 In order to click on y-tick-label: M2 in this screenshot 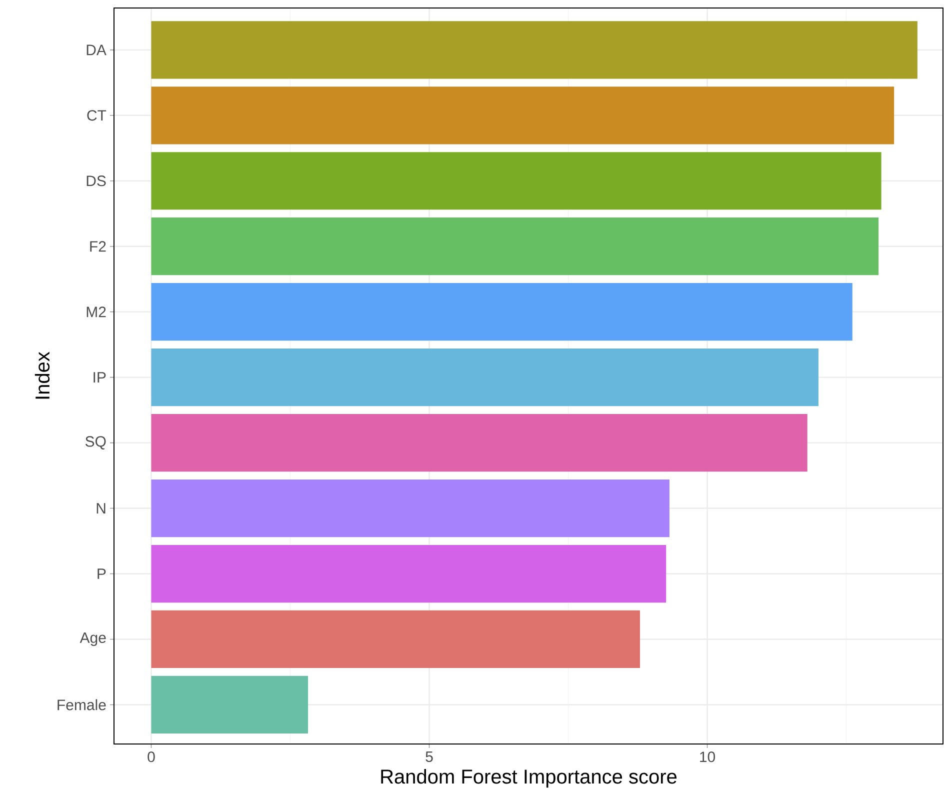, I will do `click(96, 312)`.